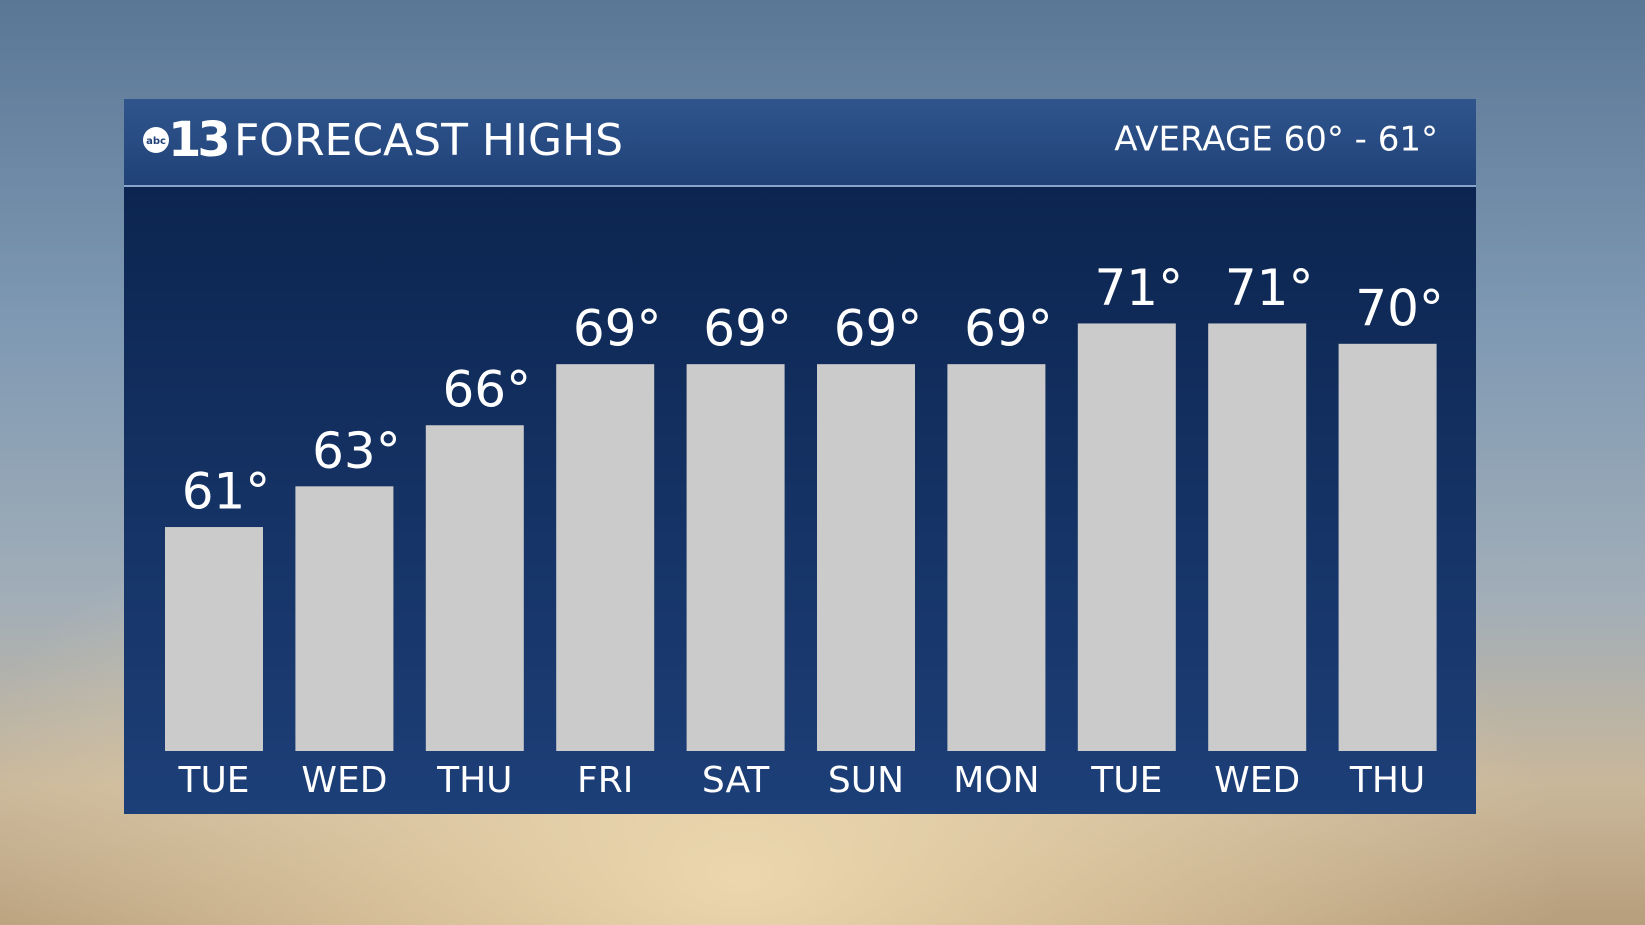  I want to click on value-label: 63°, so click(356, 451).